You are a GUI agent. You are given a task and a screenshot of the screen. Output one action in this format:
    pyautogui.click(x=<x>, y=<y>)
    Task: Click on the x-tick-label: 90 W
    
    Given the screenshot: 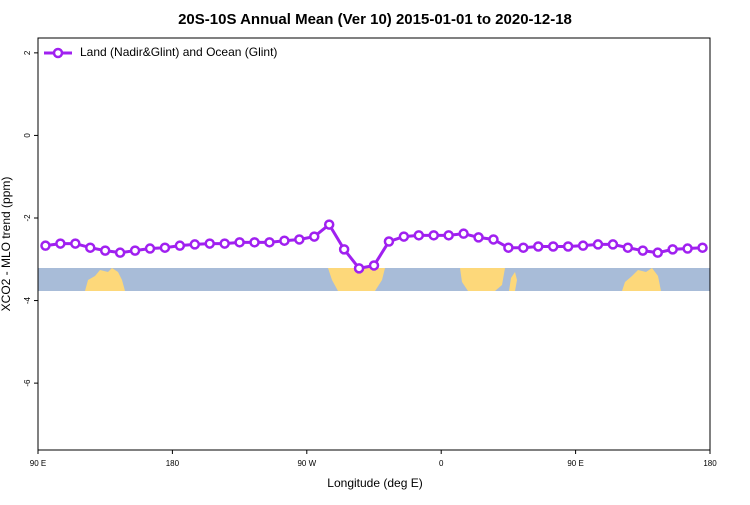 What is the action you would take?
    pyautogui.click(x=306, y=463)
    